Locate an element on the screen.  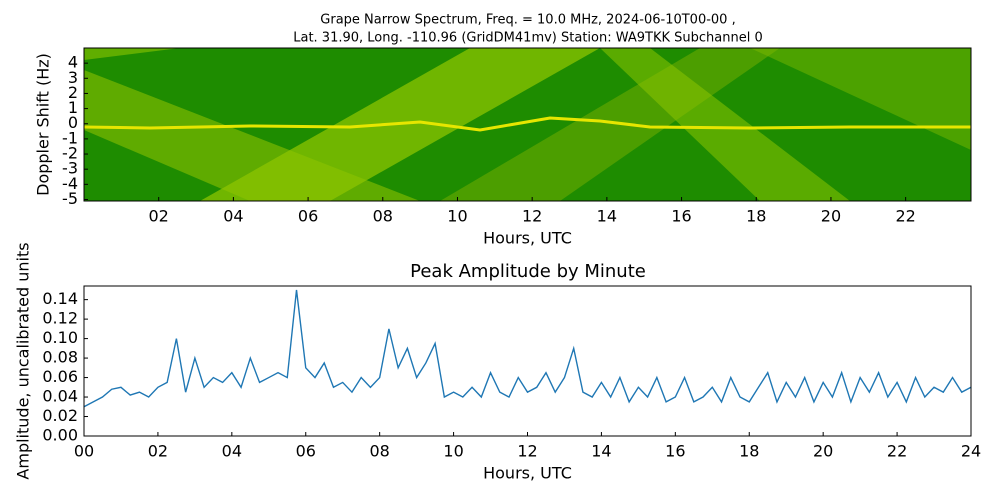
x-tick-label: 00 is located at coordinates (84, 451).